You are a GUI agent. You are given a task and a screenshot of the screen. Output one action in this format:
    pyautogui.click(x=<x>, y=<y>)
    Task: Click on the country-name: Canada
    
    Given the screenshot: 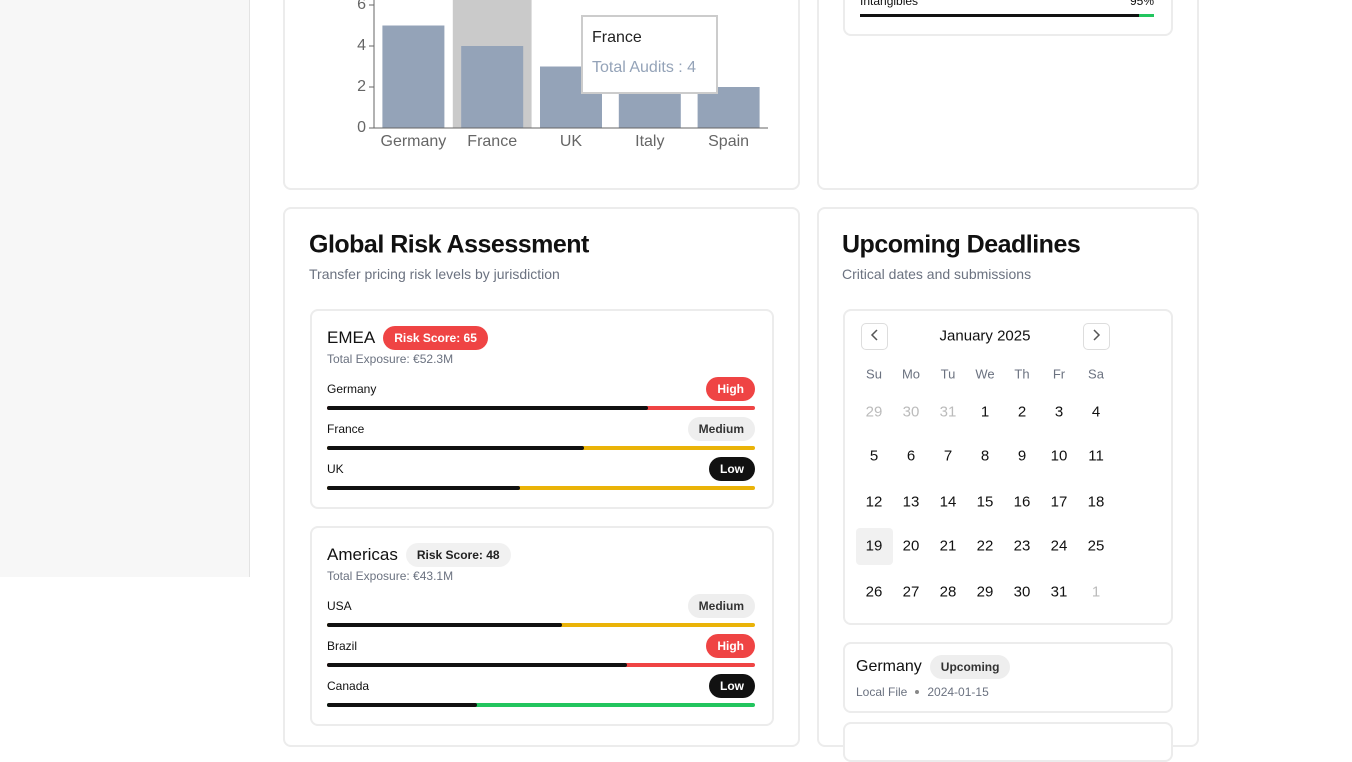 What is the action you would take?
    pyautogui.click(x=348, y=686)
    